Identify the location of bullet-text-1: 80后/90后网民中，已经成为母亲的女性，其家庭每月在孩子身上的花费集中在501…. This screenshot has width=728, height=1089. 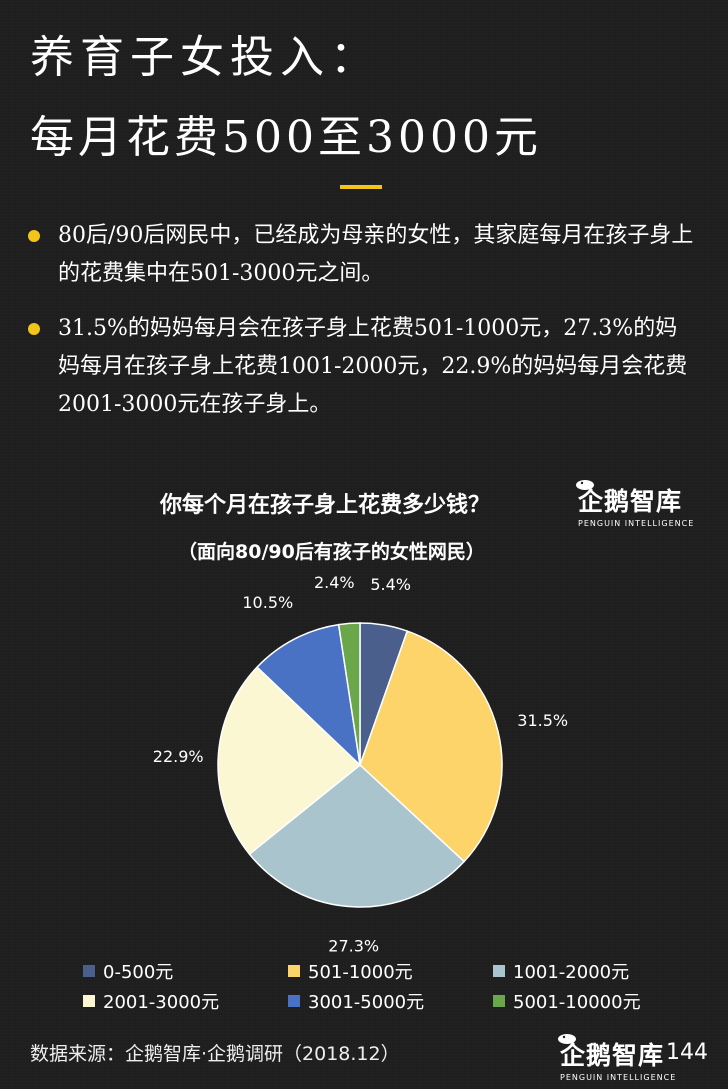
(376, 254).